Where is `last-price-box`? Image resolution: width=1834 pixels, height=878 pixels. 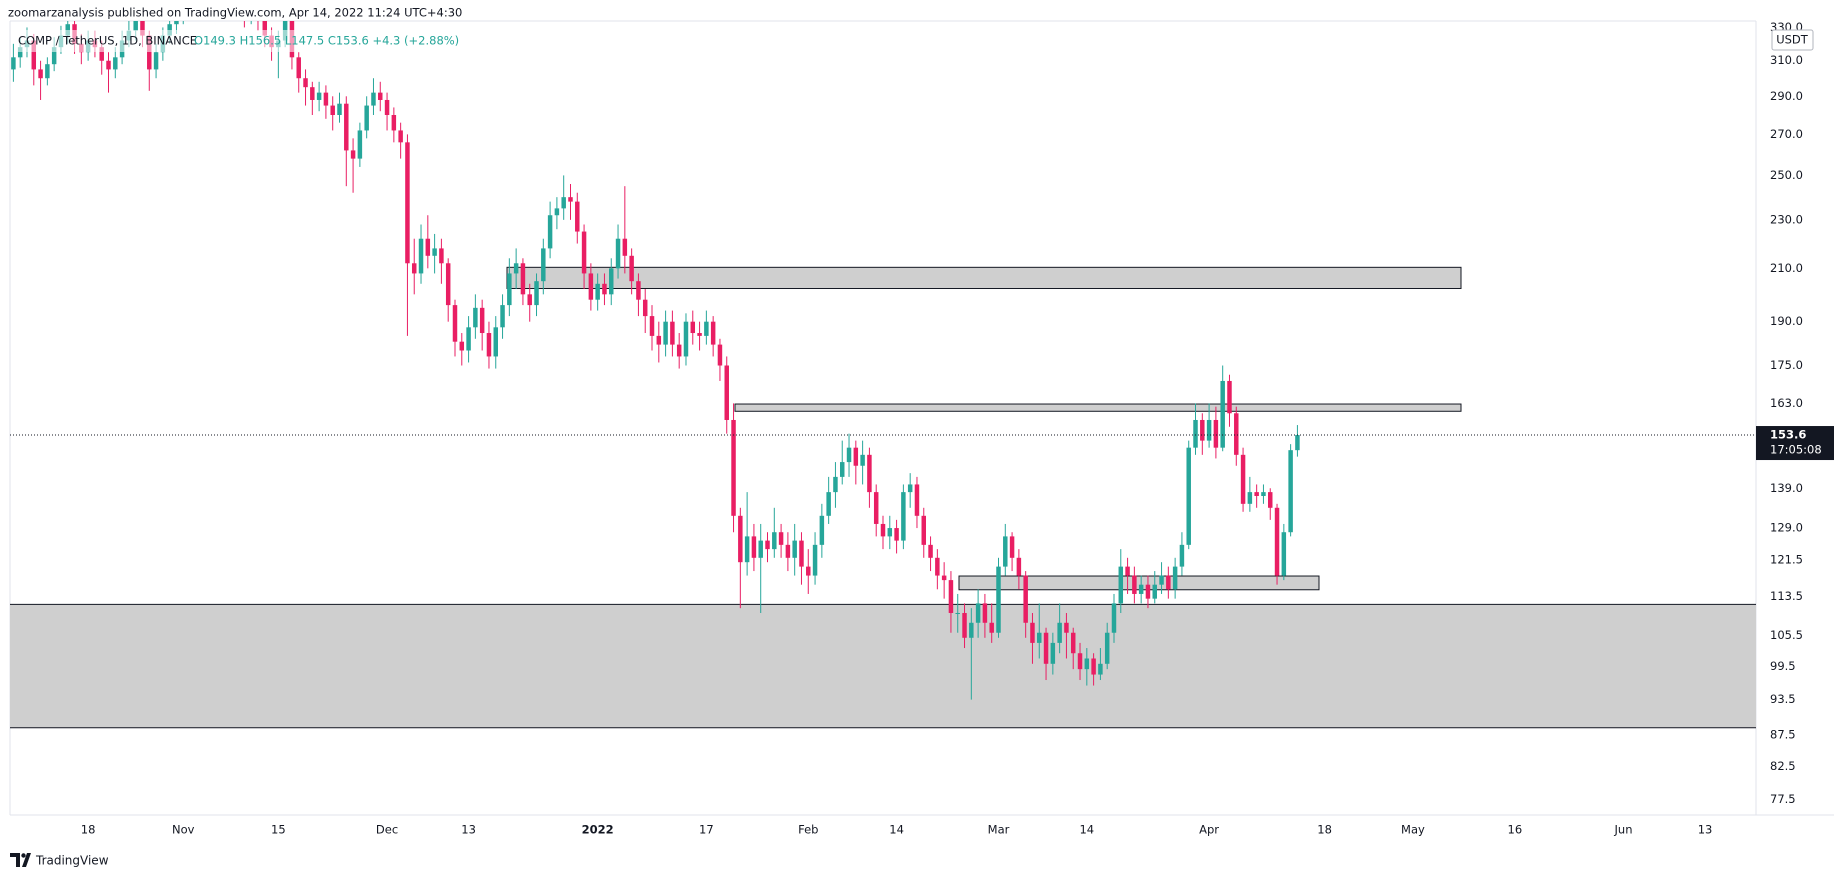
last-price-box is located at coordinates (1795, 443).